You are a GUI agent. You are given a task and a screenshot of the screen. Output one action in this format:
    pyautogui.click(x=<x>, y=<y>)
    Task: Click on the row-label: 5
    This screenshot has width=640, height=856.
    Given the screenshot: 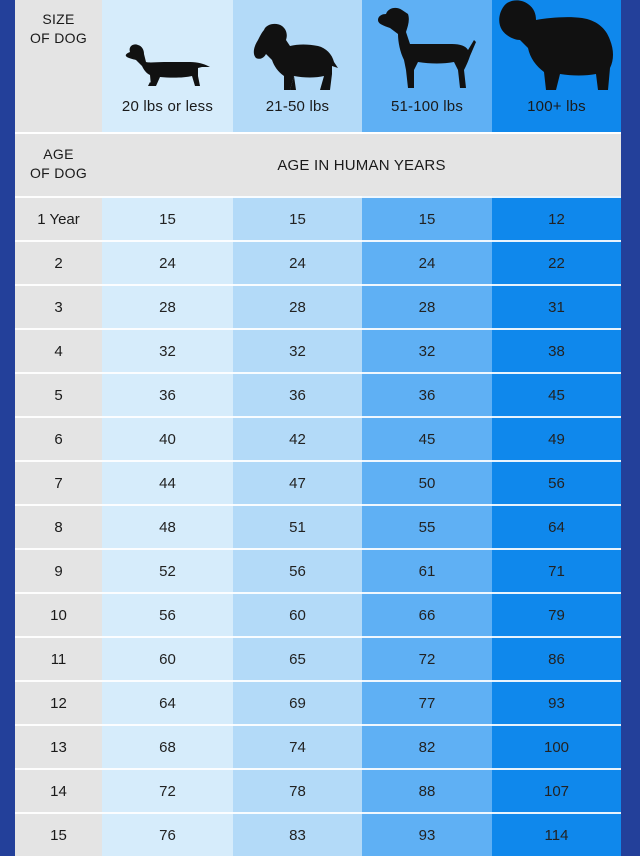 What is the action you would take?
    pyautogui.click(x=58, y=395)
    